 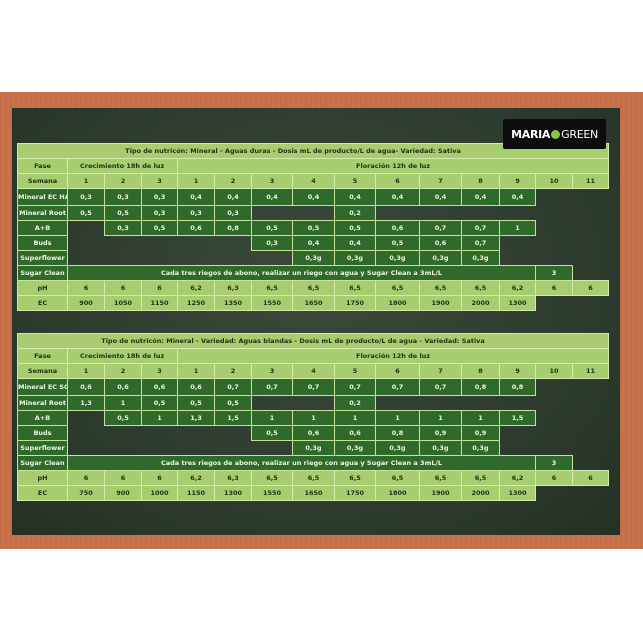 What do you see at coordinates (355, 303) in the screenshot?
I see `ec-value: 1750` at bounding box center [355, 303].